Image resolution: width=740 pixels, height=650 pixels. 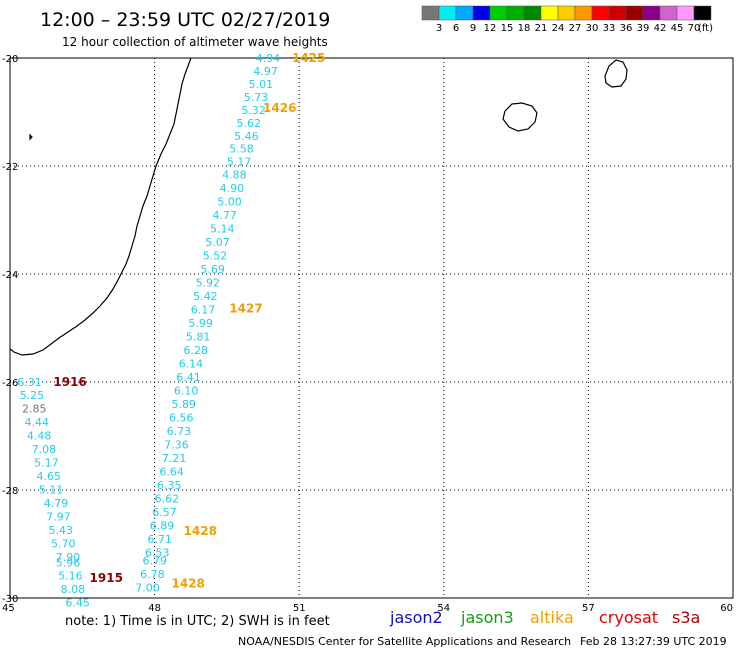 I want to click on wave-height-label: 6.41, so click(x=188, y=377).